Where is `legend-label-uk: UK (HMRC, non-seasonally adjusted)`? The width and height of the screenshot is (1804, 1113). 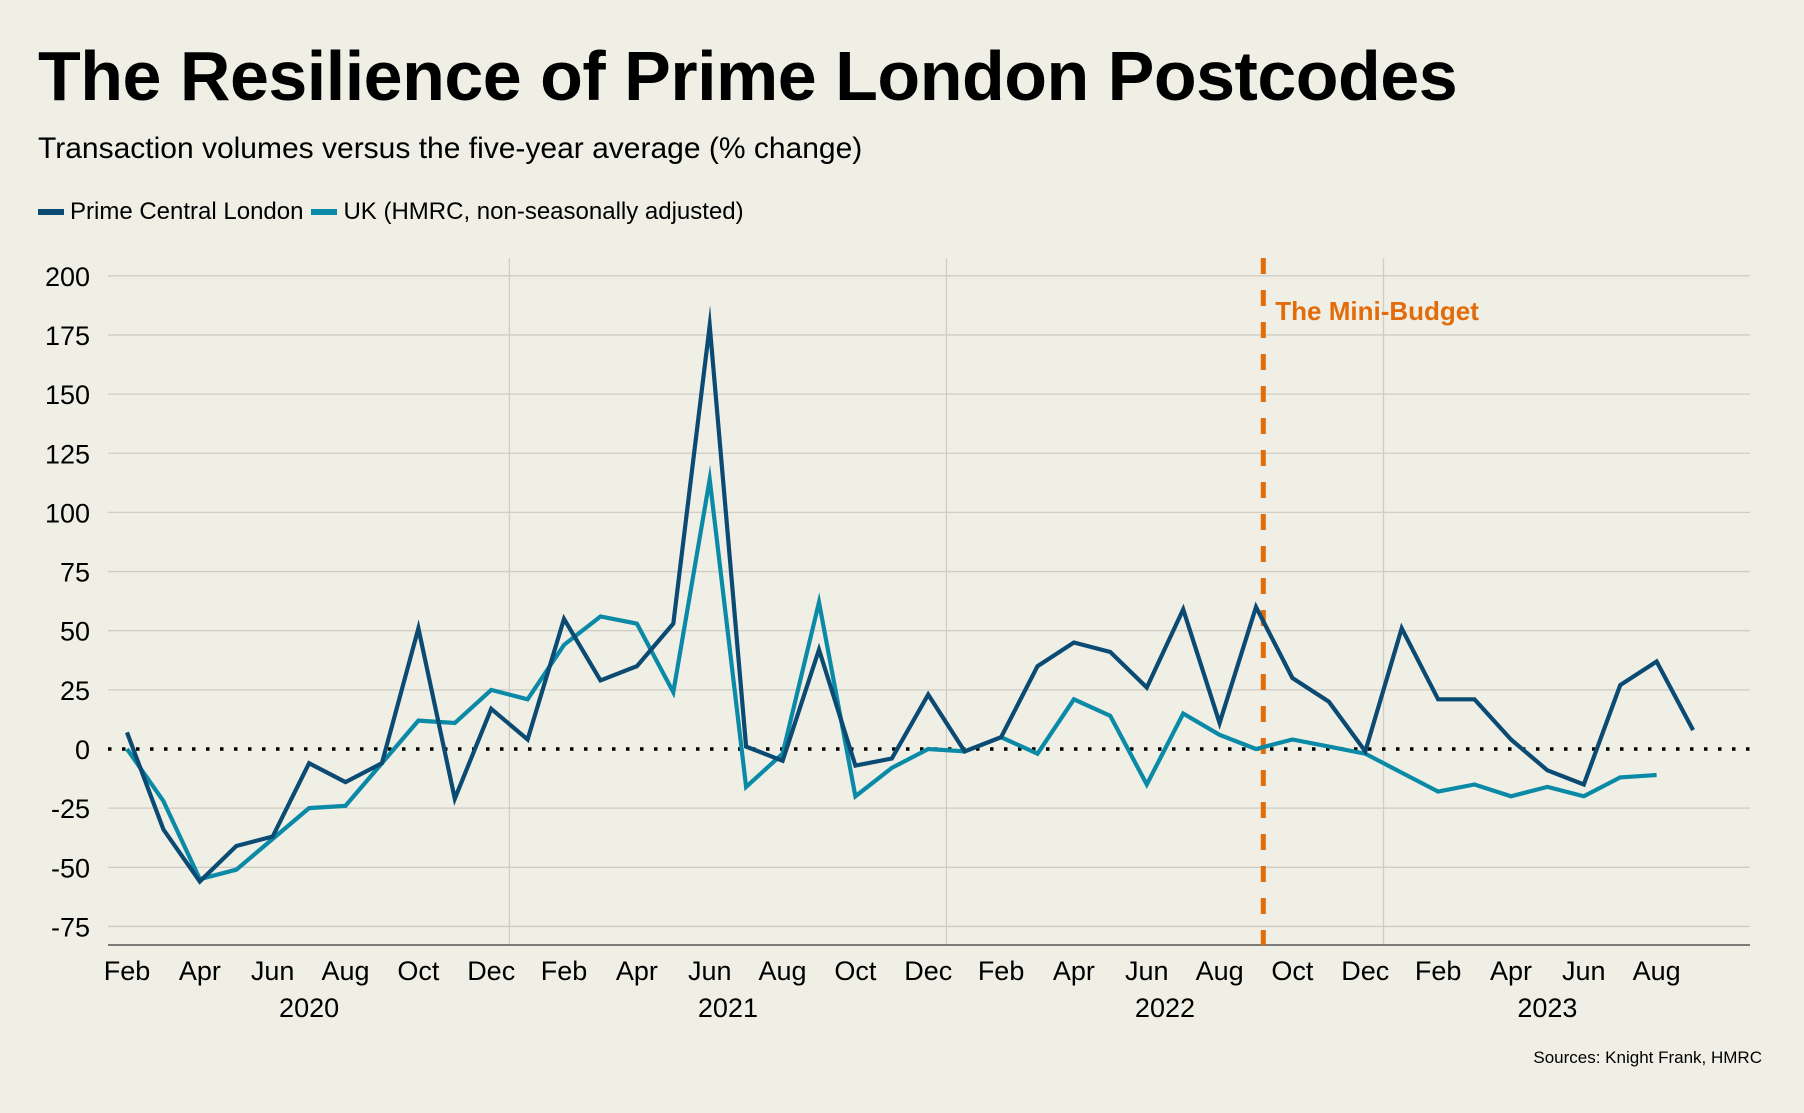 legend-label-uk: UK (HMRC, non-seasonally adjusted) is located at coordinates (543, 211).